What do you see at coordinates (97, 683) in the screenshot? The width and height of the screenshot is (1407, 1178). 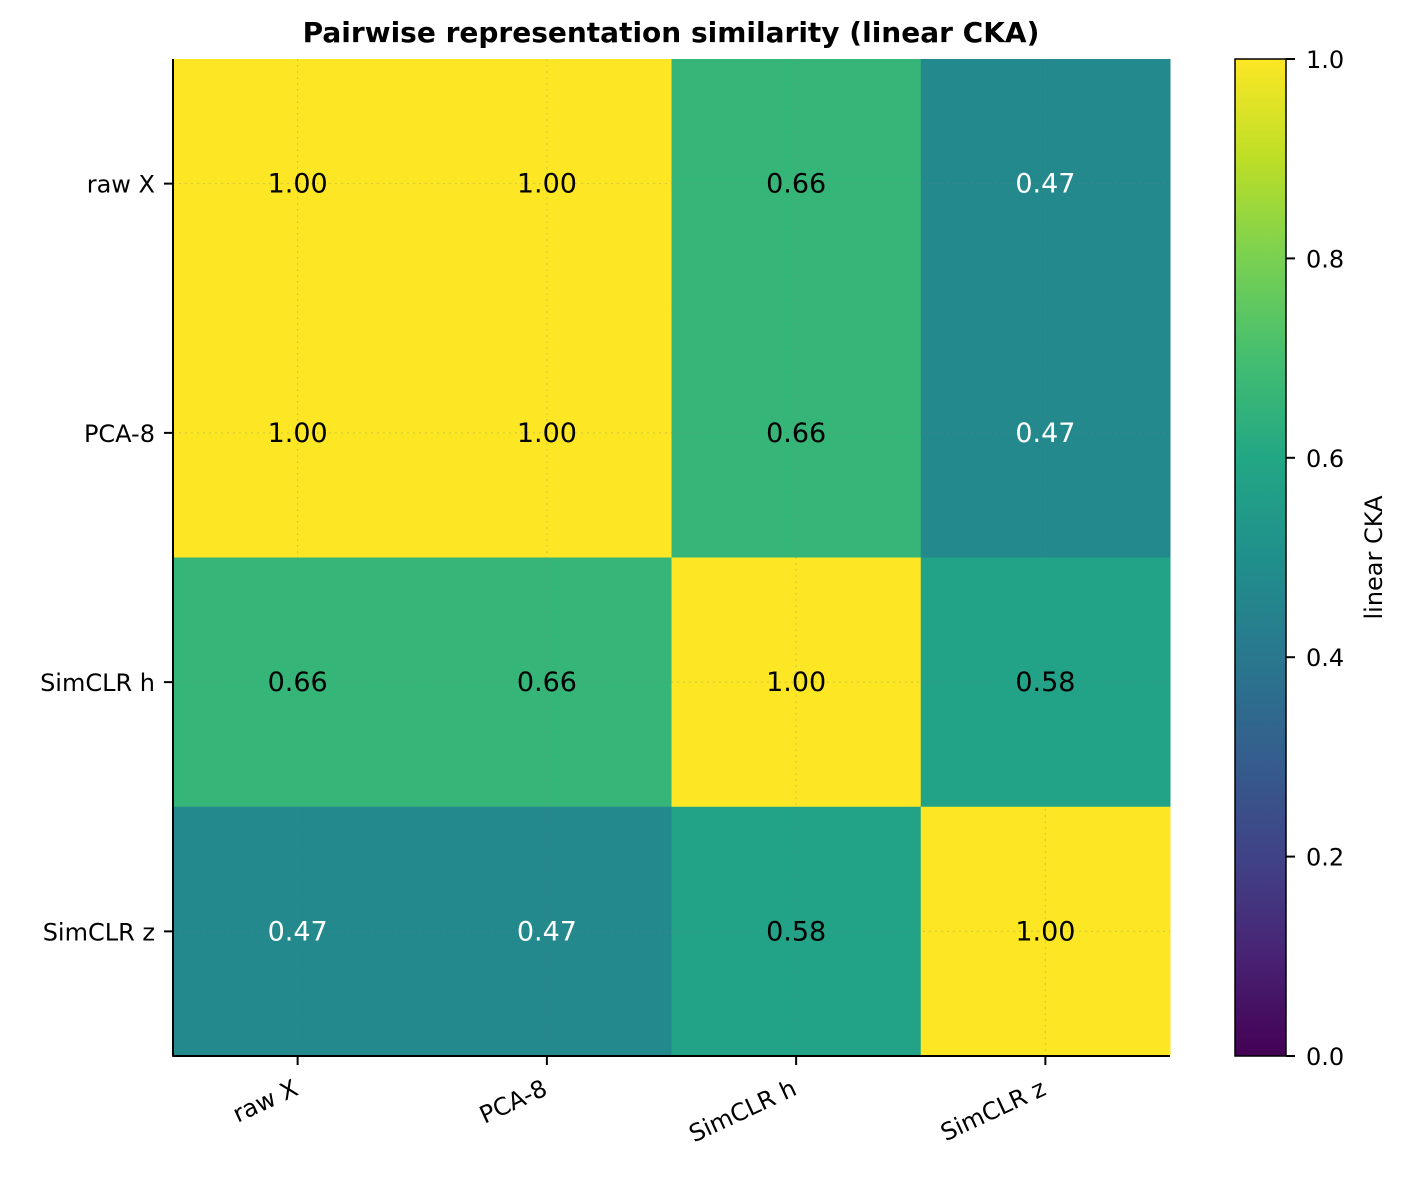 I see `y-tick-label: SimCLR h` at bounding box center [97, 683].